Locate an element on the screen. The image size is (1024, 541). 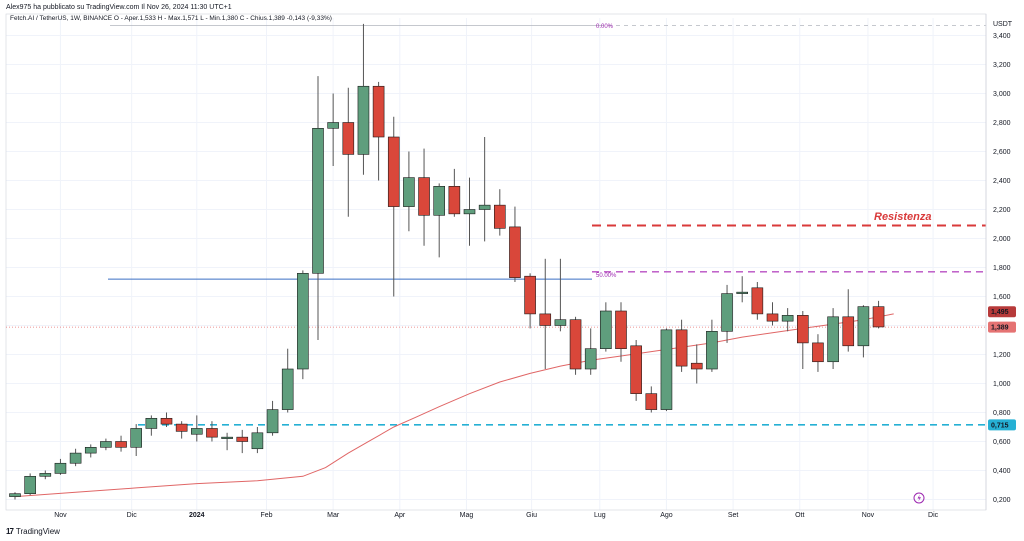
resistance-label: Resistenza is located at coordinates (902, 217).